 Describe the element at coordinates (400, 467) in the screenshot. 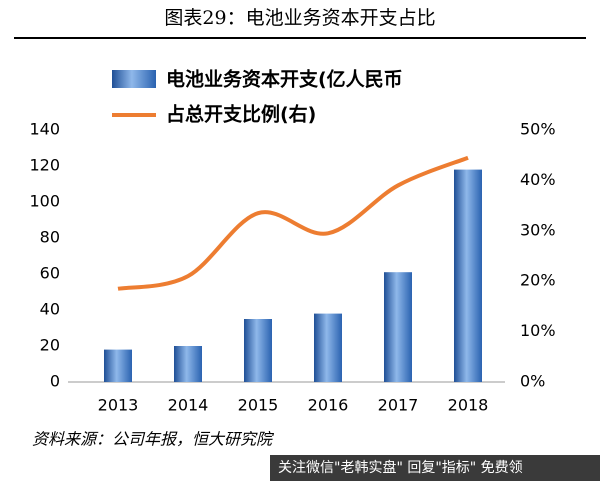

I see `watermark: 关注微信"老韩实盘" 回复"指标" 免费领` at that location.